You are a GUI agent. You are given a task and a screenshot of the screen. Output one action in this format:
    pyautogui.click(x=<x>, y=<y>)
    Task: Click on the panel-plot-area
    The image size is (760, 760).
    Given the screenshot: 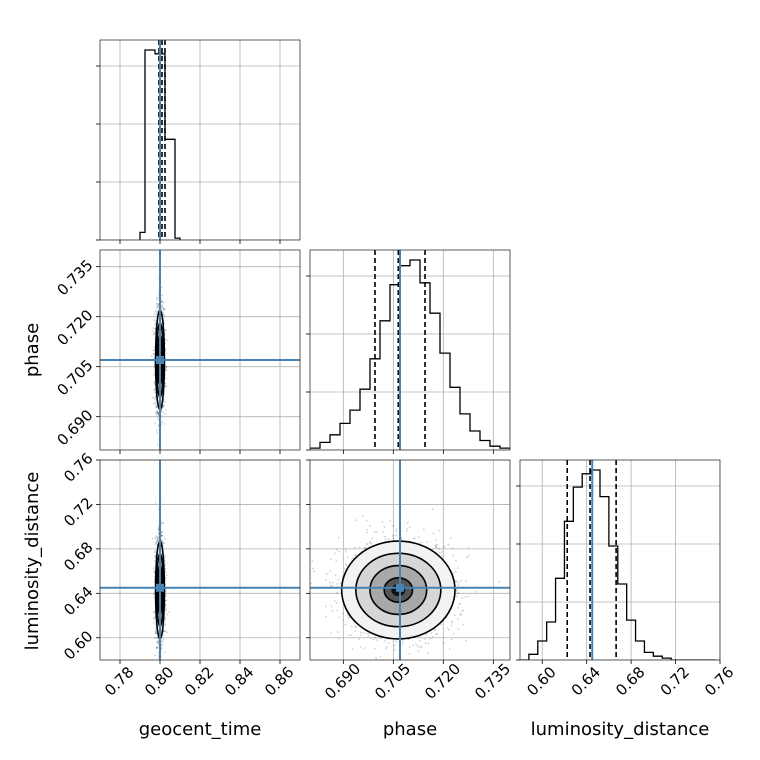 What is the action you would take?
    pyautogui.click(x=200, y=140)
    